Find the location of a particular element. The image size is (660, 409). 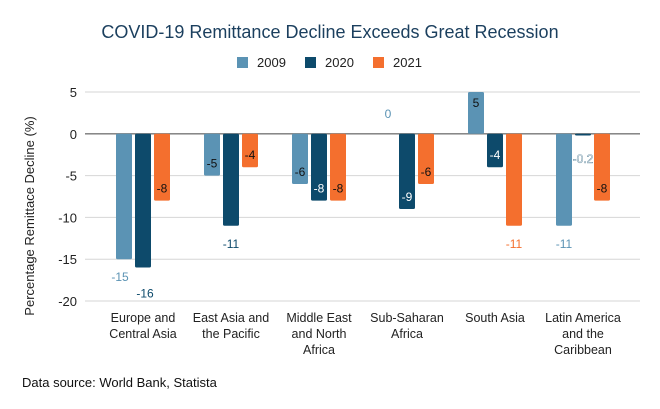

data-label-2020: -8 is located at coordinates (319, 189).